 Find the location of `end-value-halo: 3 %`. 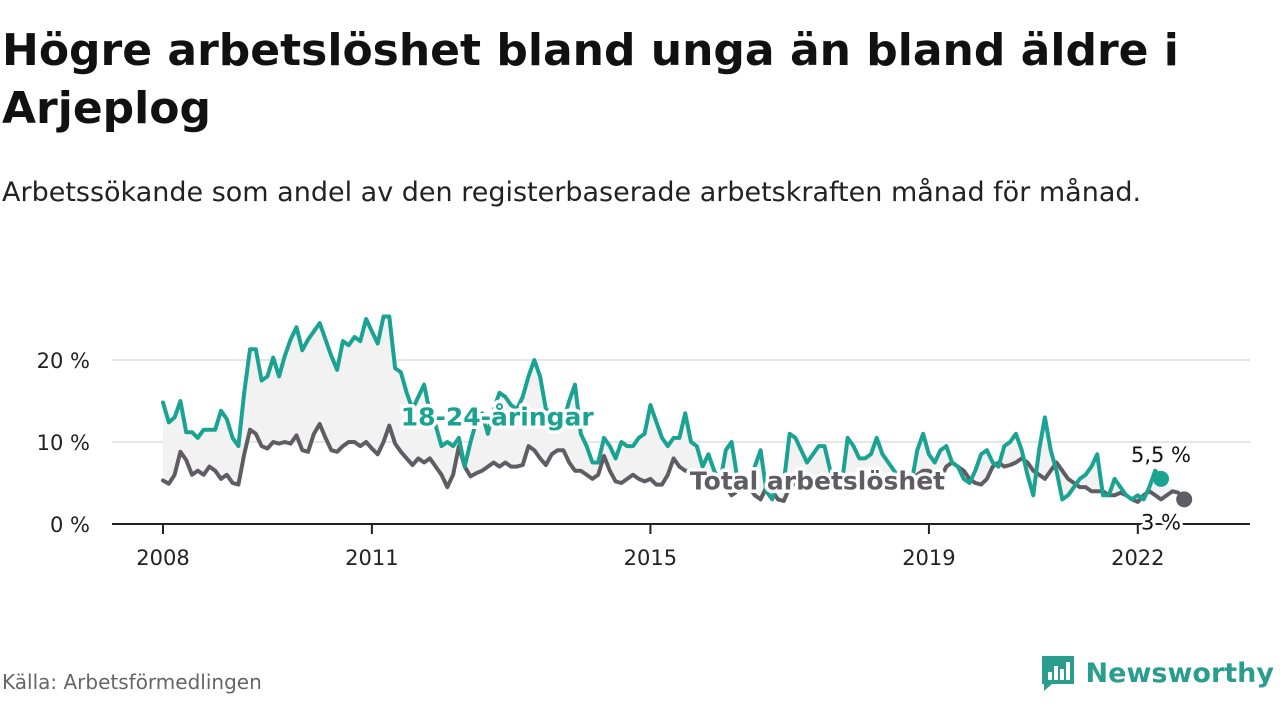

end-value-halo: 3 % is located at coordinates (1161, 522).